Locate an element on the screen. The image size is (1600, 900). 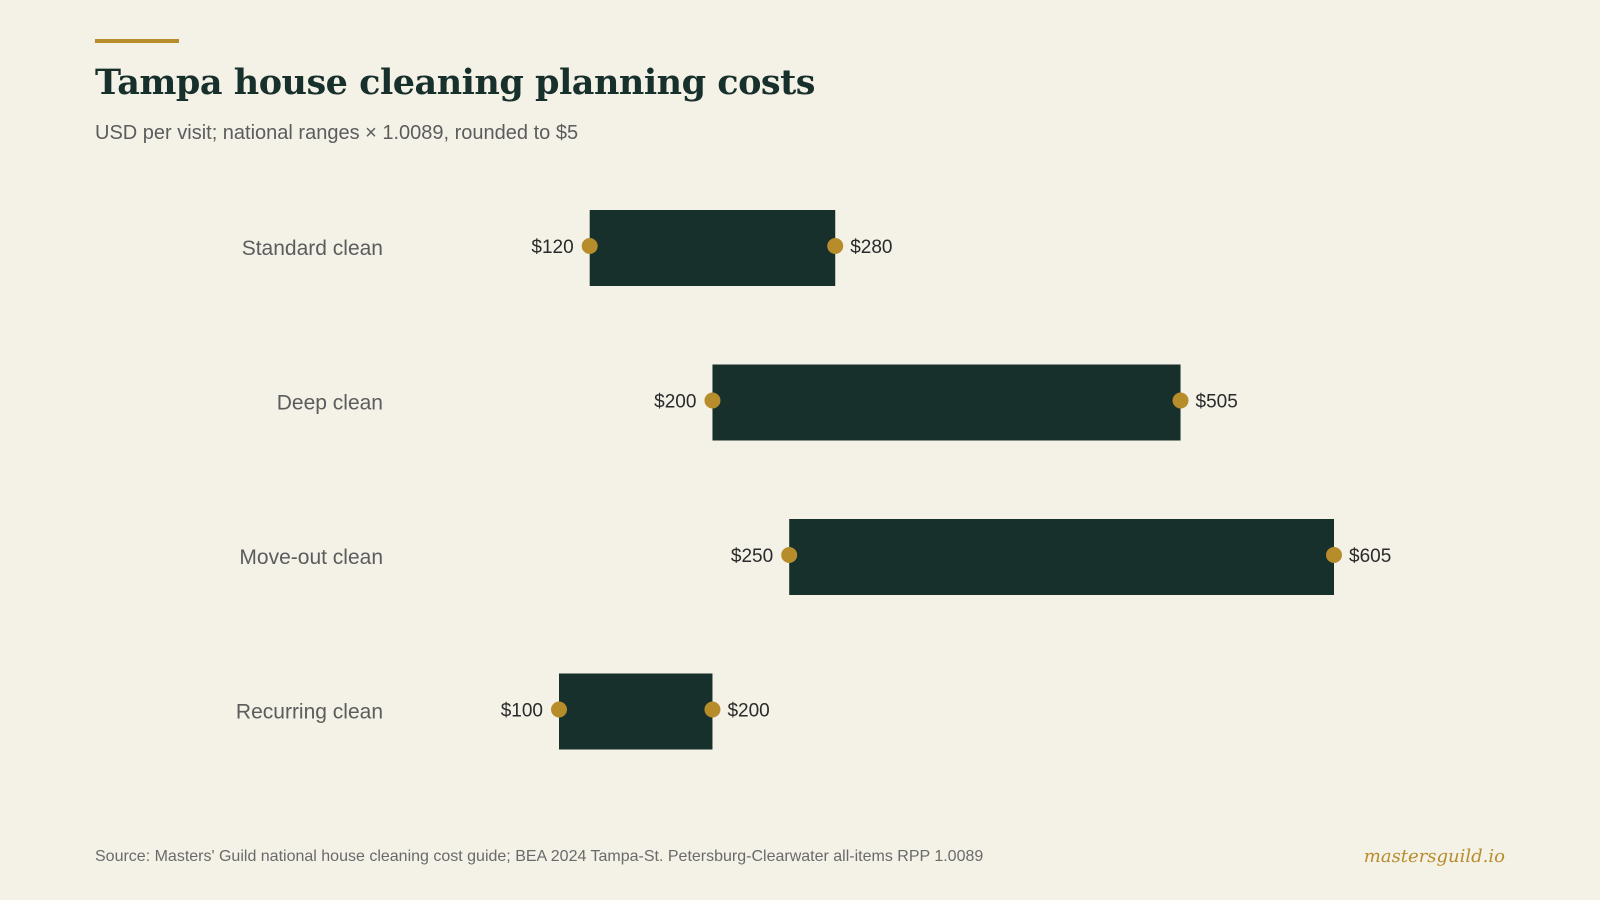
low-value-label: $250 is located at coordinates (752, 556).